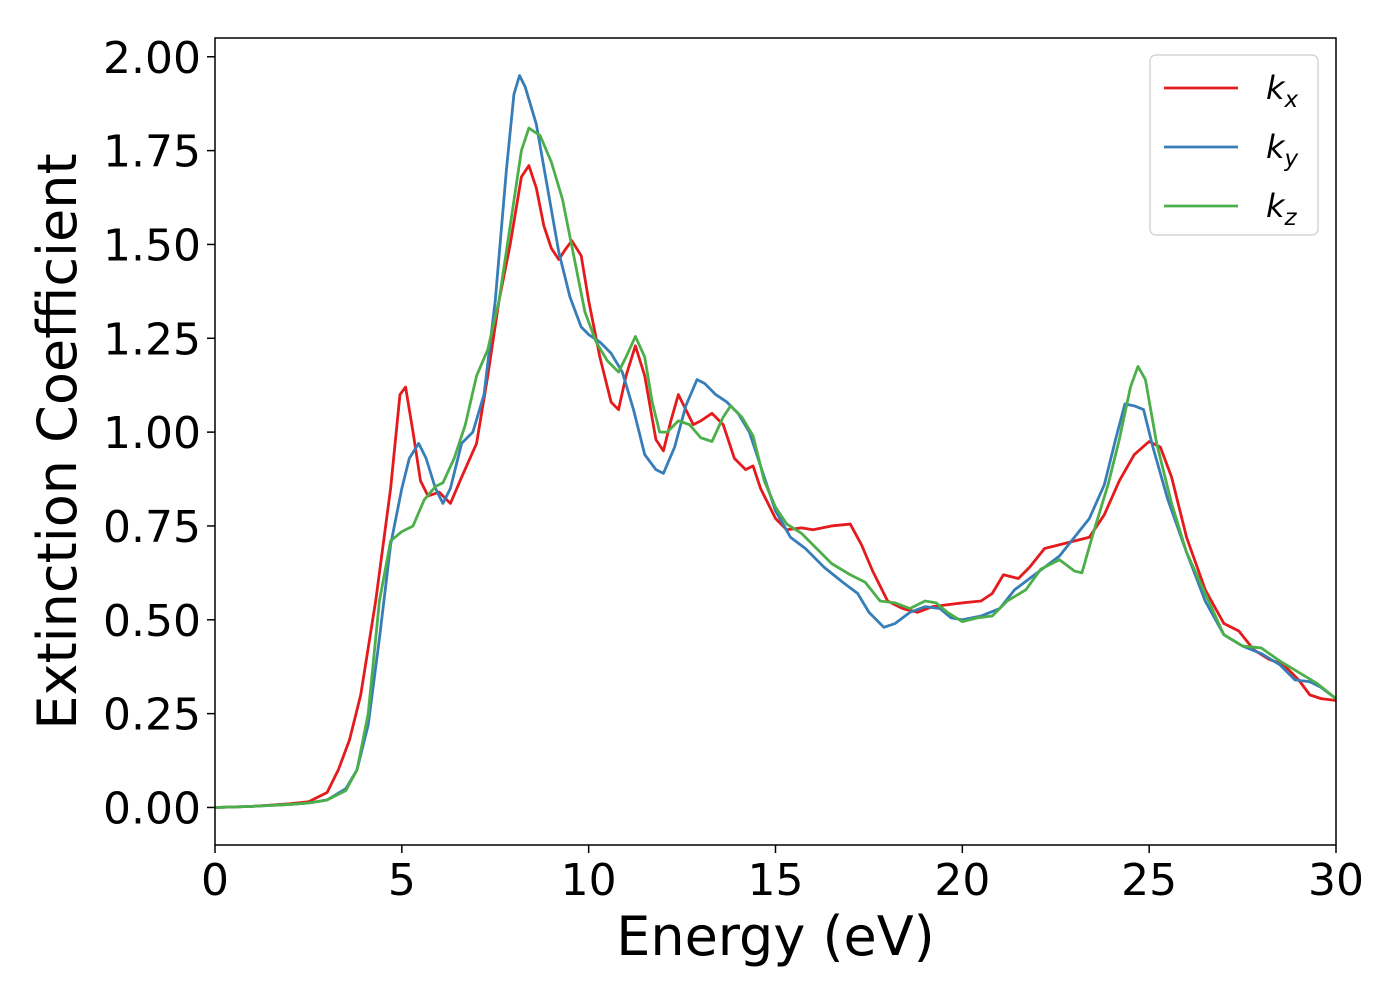 The height and width of the screenshot is (1000, 1400). What do you see at coordinates (1336, 880) in the screenshot?
I see `x-tick-label: 30` at bounding box center [1336, 880].